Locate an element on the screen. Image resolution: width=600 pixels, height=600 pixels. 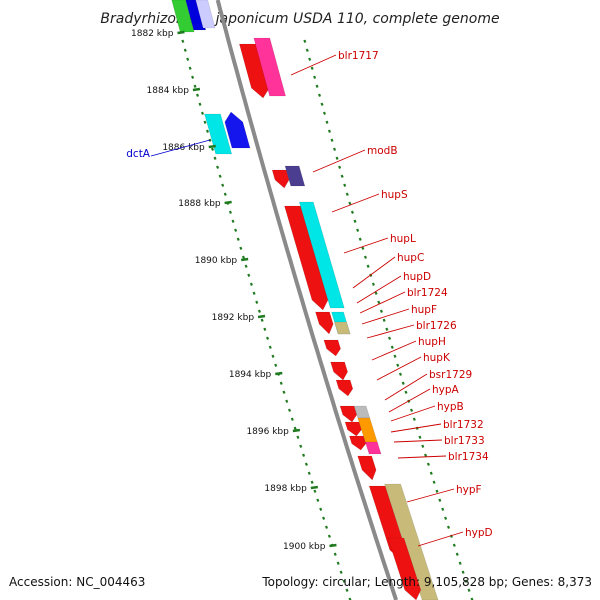
gene-label: bsr1729 is located at coordinates (450, 375).